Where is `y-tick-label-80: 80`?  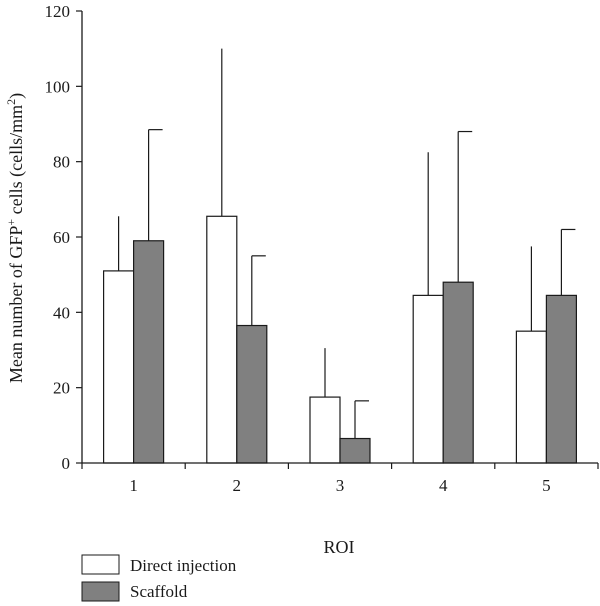
y-tick-label-80: 80 is located at coordinates (61, 162).